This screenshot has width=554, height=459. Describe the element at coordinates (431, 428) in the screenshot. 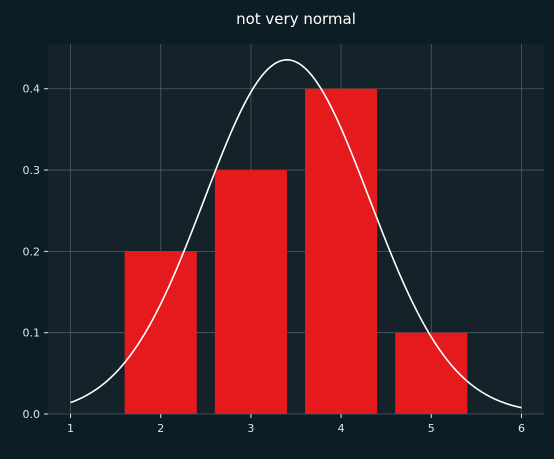

I see `x-tick-label: 5` at that location.